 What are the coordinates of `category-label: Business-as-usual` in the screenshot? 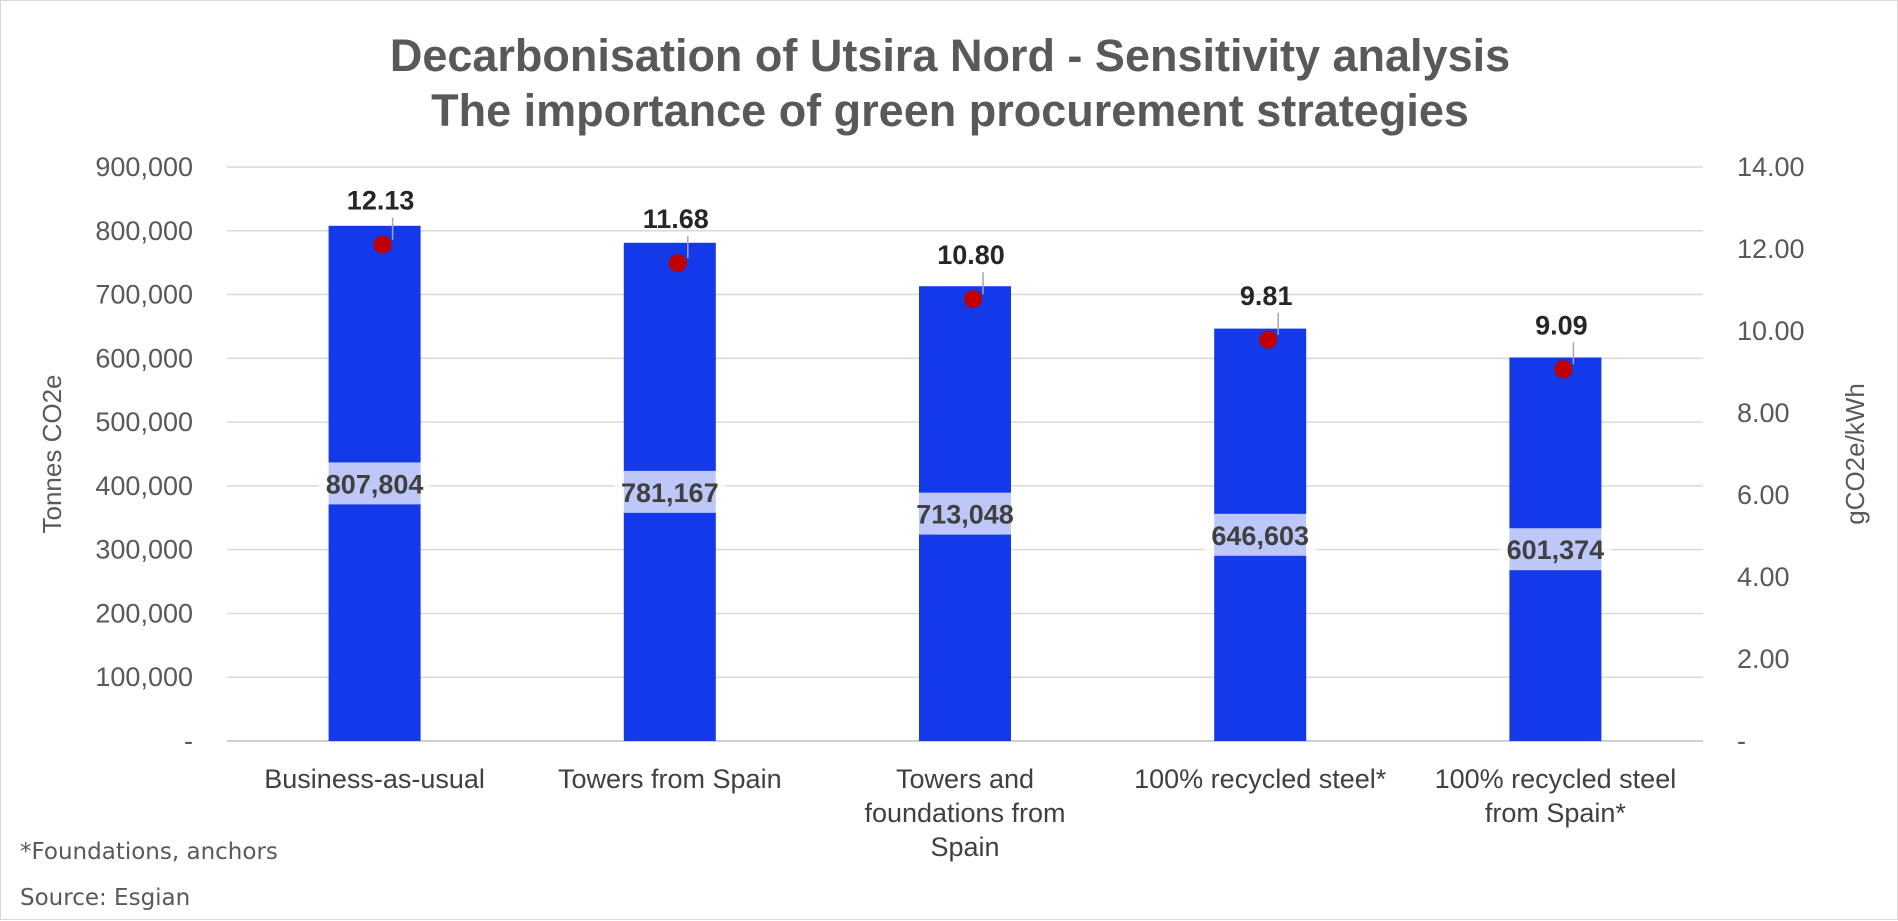 It's located at (374, 779).